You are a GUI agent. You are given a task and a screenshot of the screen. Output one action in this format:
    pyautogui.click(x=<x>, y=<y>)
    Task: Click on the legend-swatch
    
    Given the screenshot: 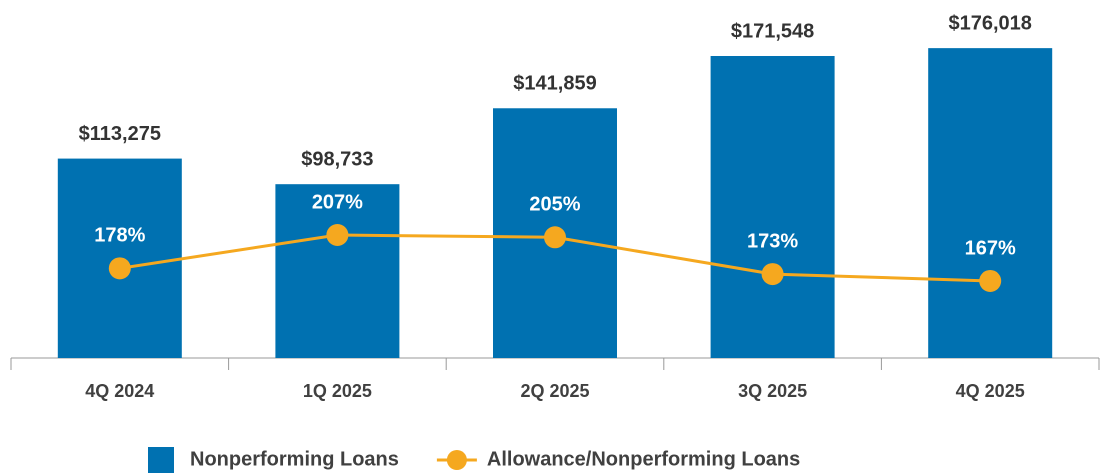 What is the action you would take?
    pyautogui.click(x=161, y=460)
    